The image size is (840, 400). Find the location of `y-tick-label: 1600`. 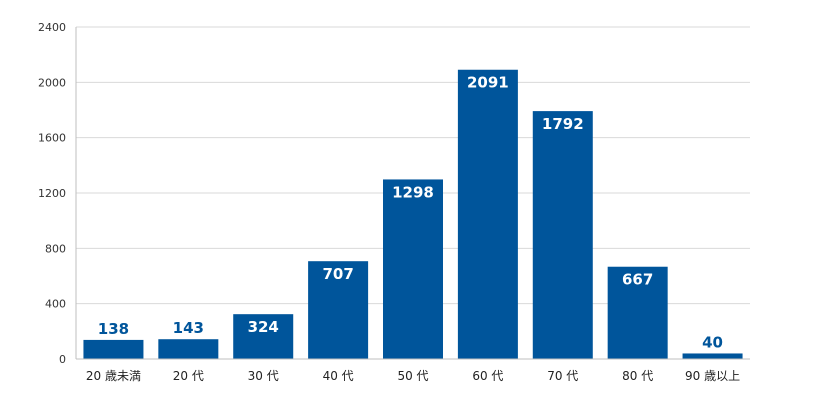

y-tick-label: 1600 is located at coordinates (52, 138).